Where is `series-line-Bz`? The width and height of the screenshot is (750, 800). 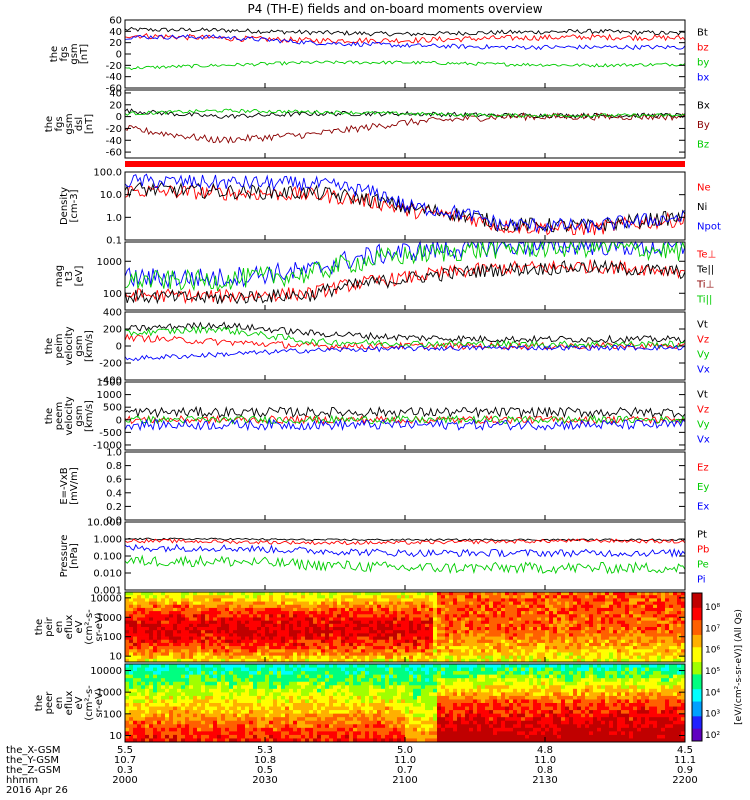 series-line-Bz is located at coordinates (405, 113).